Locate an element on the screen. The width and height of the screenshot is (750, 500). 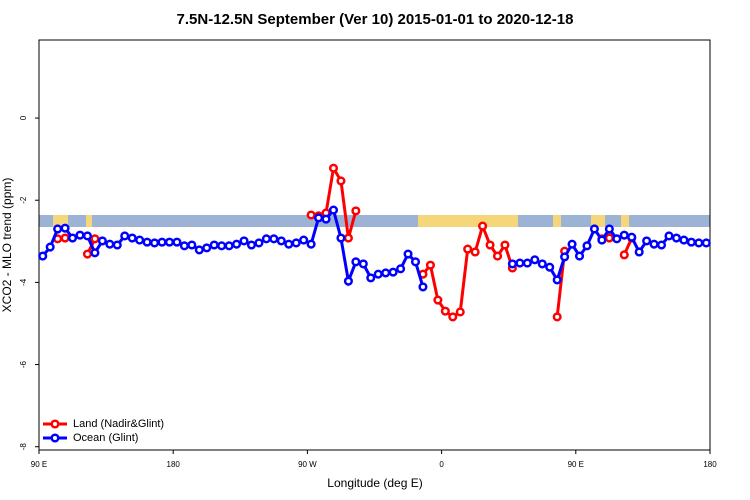
y-tick-label: -4 is located at coordinates (23, 282).